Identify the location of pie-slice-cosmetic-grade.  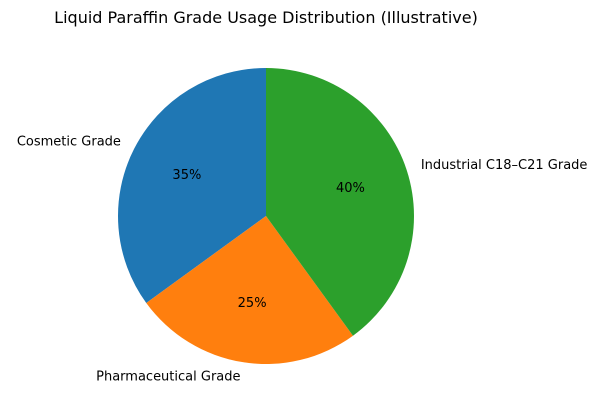
(192, 185).